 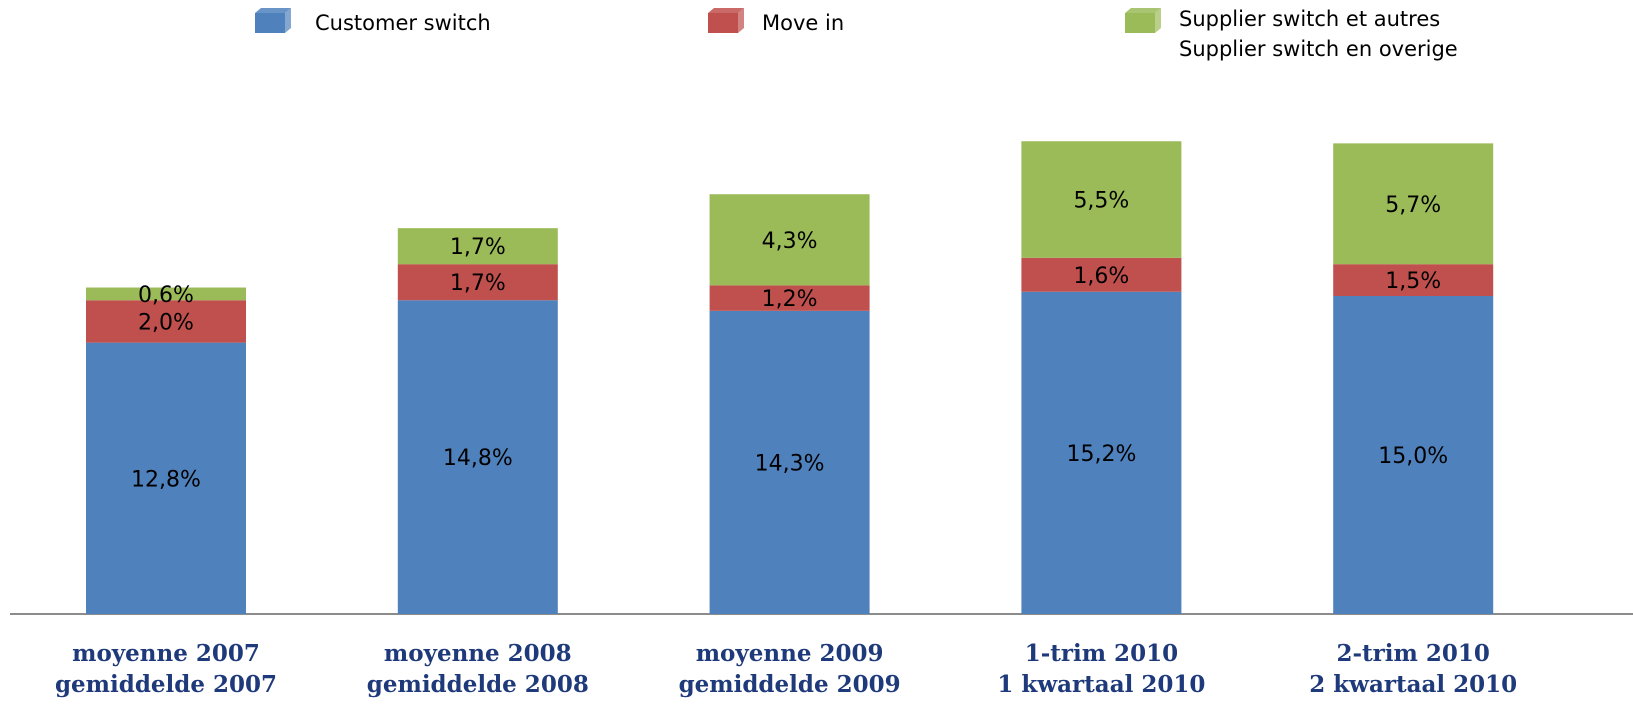 I want to click on data-label: 14,8%, so click(x=478, y=458).